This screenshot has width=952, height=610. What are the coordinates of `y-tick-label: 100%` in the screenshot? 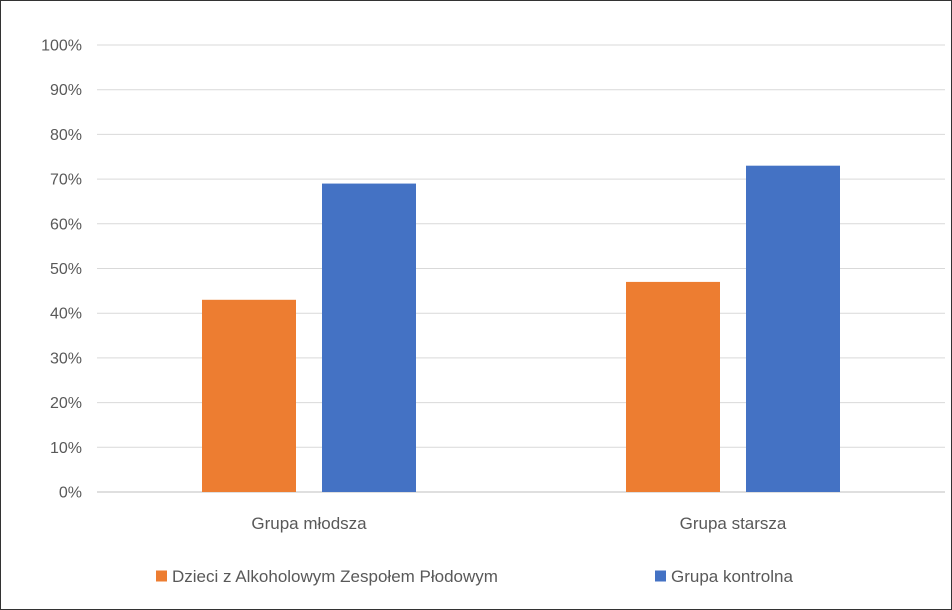 It's located at (61, 46).